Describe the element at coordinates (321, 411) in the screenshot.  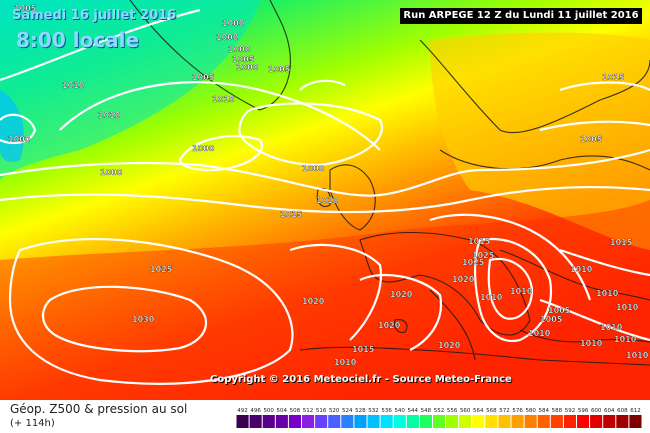
I see `scale-tick-label: 516` at that location.